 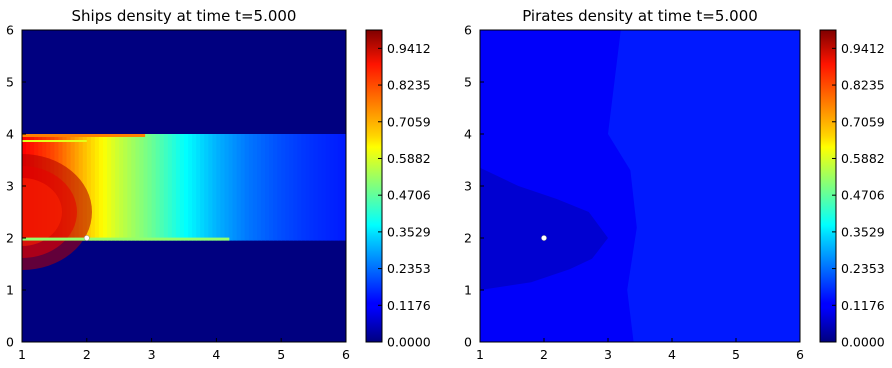 What do you see at coordinates (281, 354) in the screenshot?
I see `ships-xtick-label: 5` at bounding box center [281, 354].